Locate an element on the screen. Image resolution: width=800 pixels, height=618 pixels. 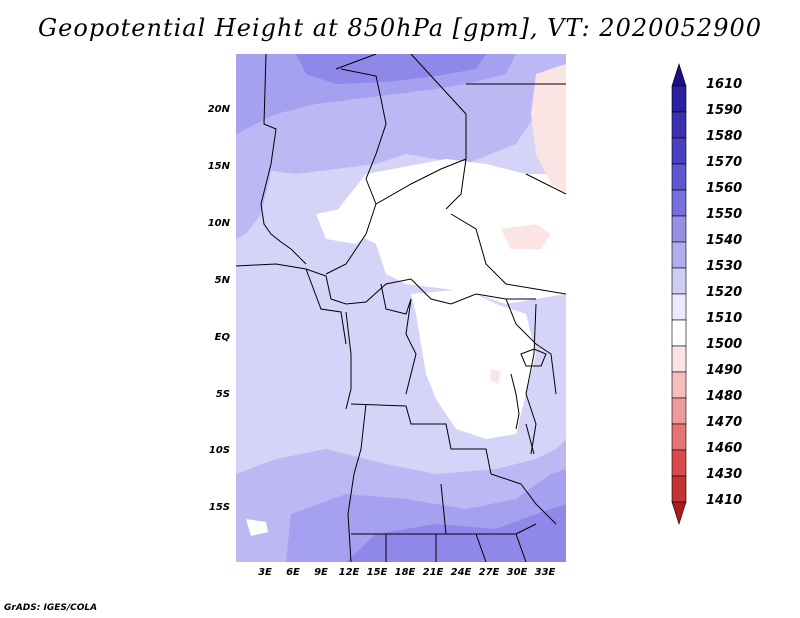
lon-tick-15e: 15E is located at coordinates (377, 572).